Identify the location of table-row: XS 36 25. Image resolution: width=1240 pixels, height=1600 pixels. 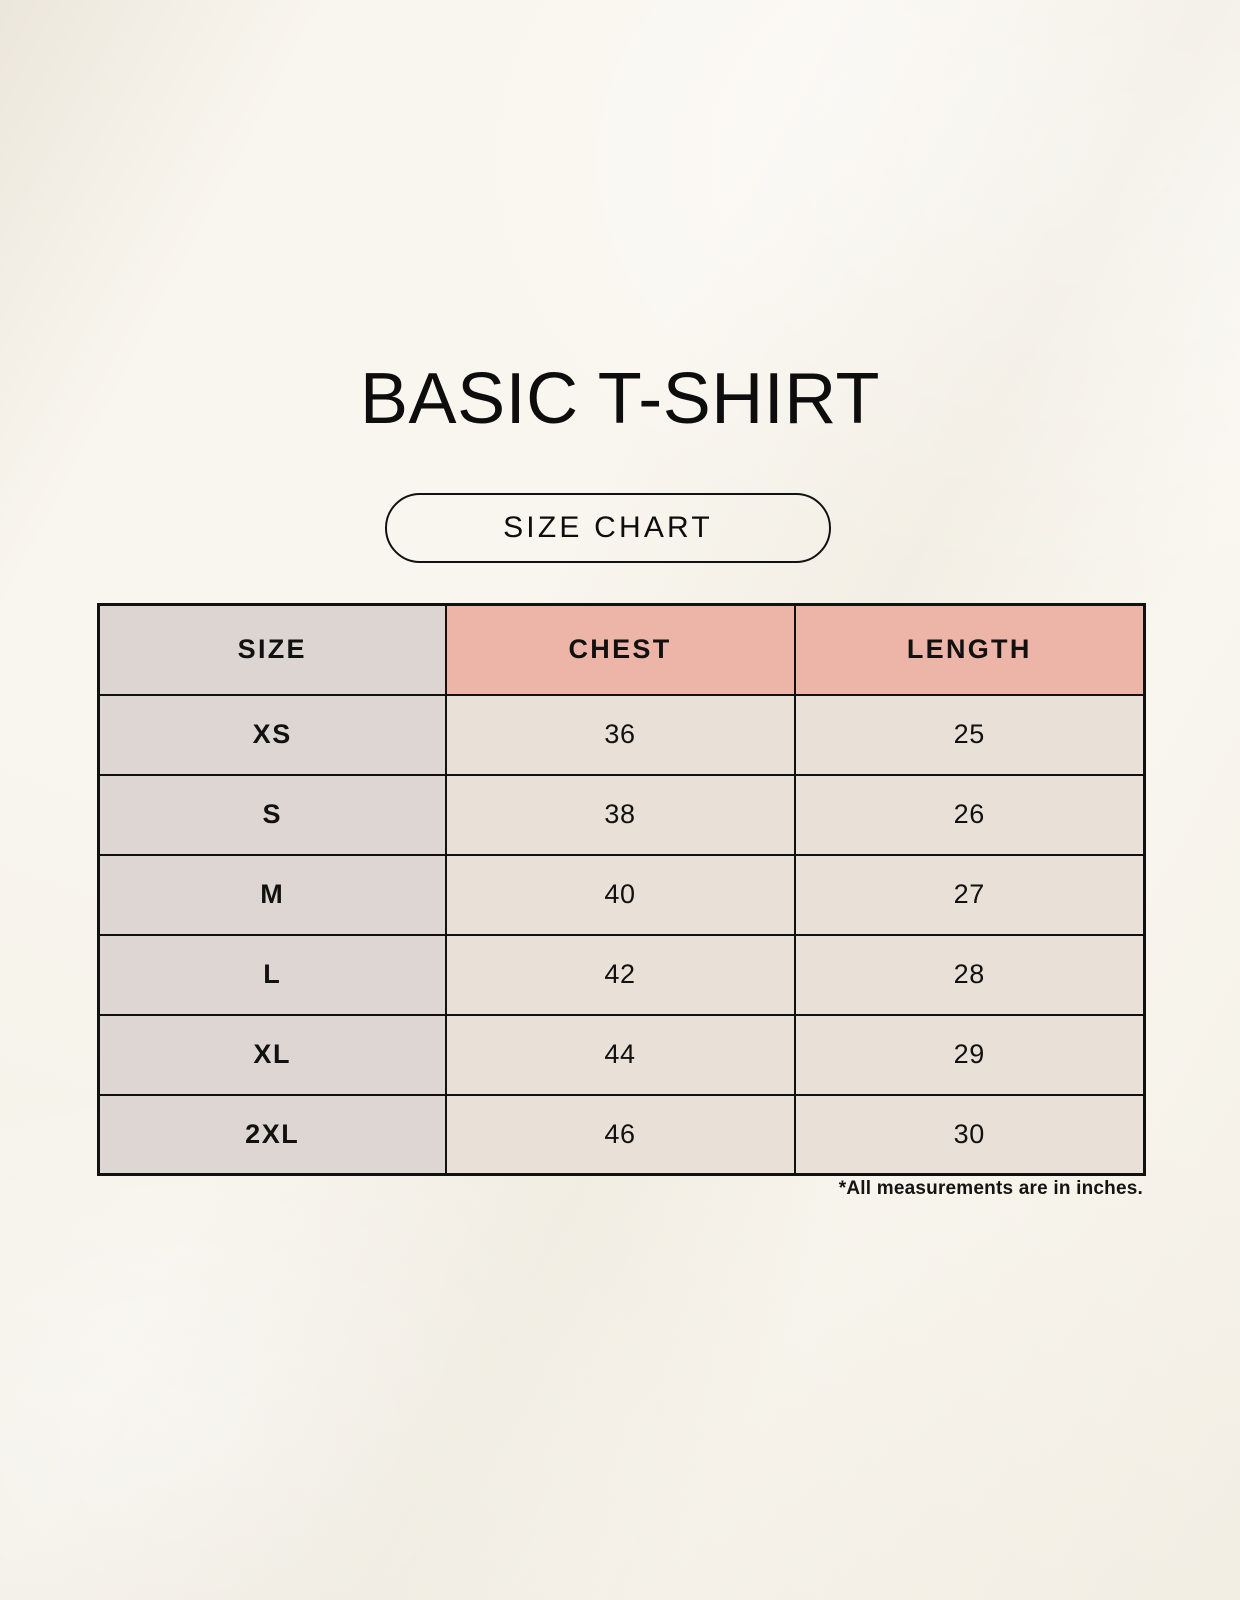
(621, 734).